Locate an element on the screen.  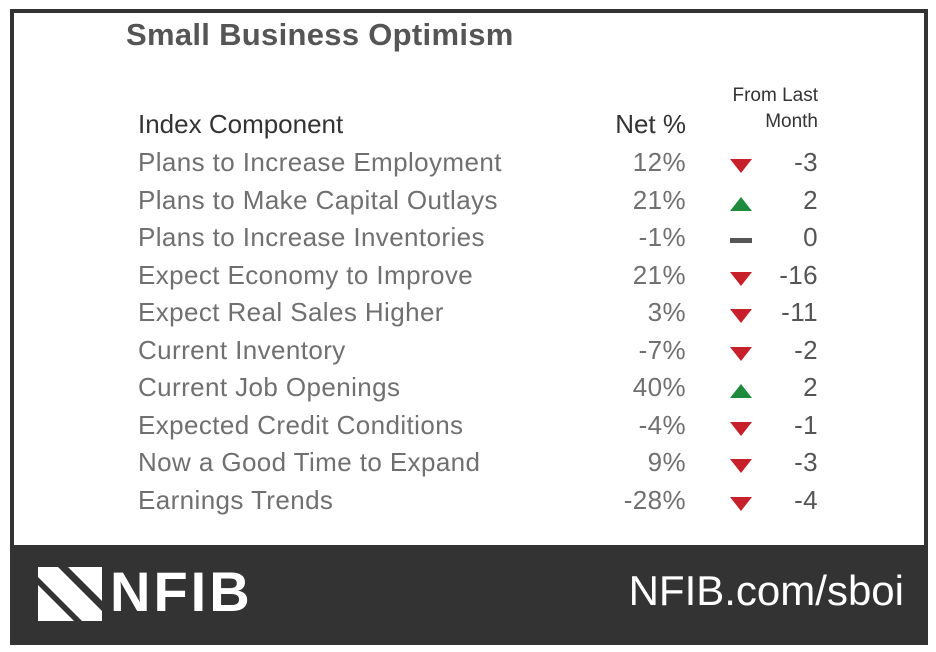
row-component: Expect Real Sales Higher is located at coordinates (291, 312).